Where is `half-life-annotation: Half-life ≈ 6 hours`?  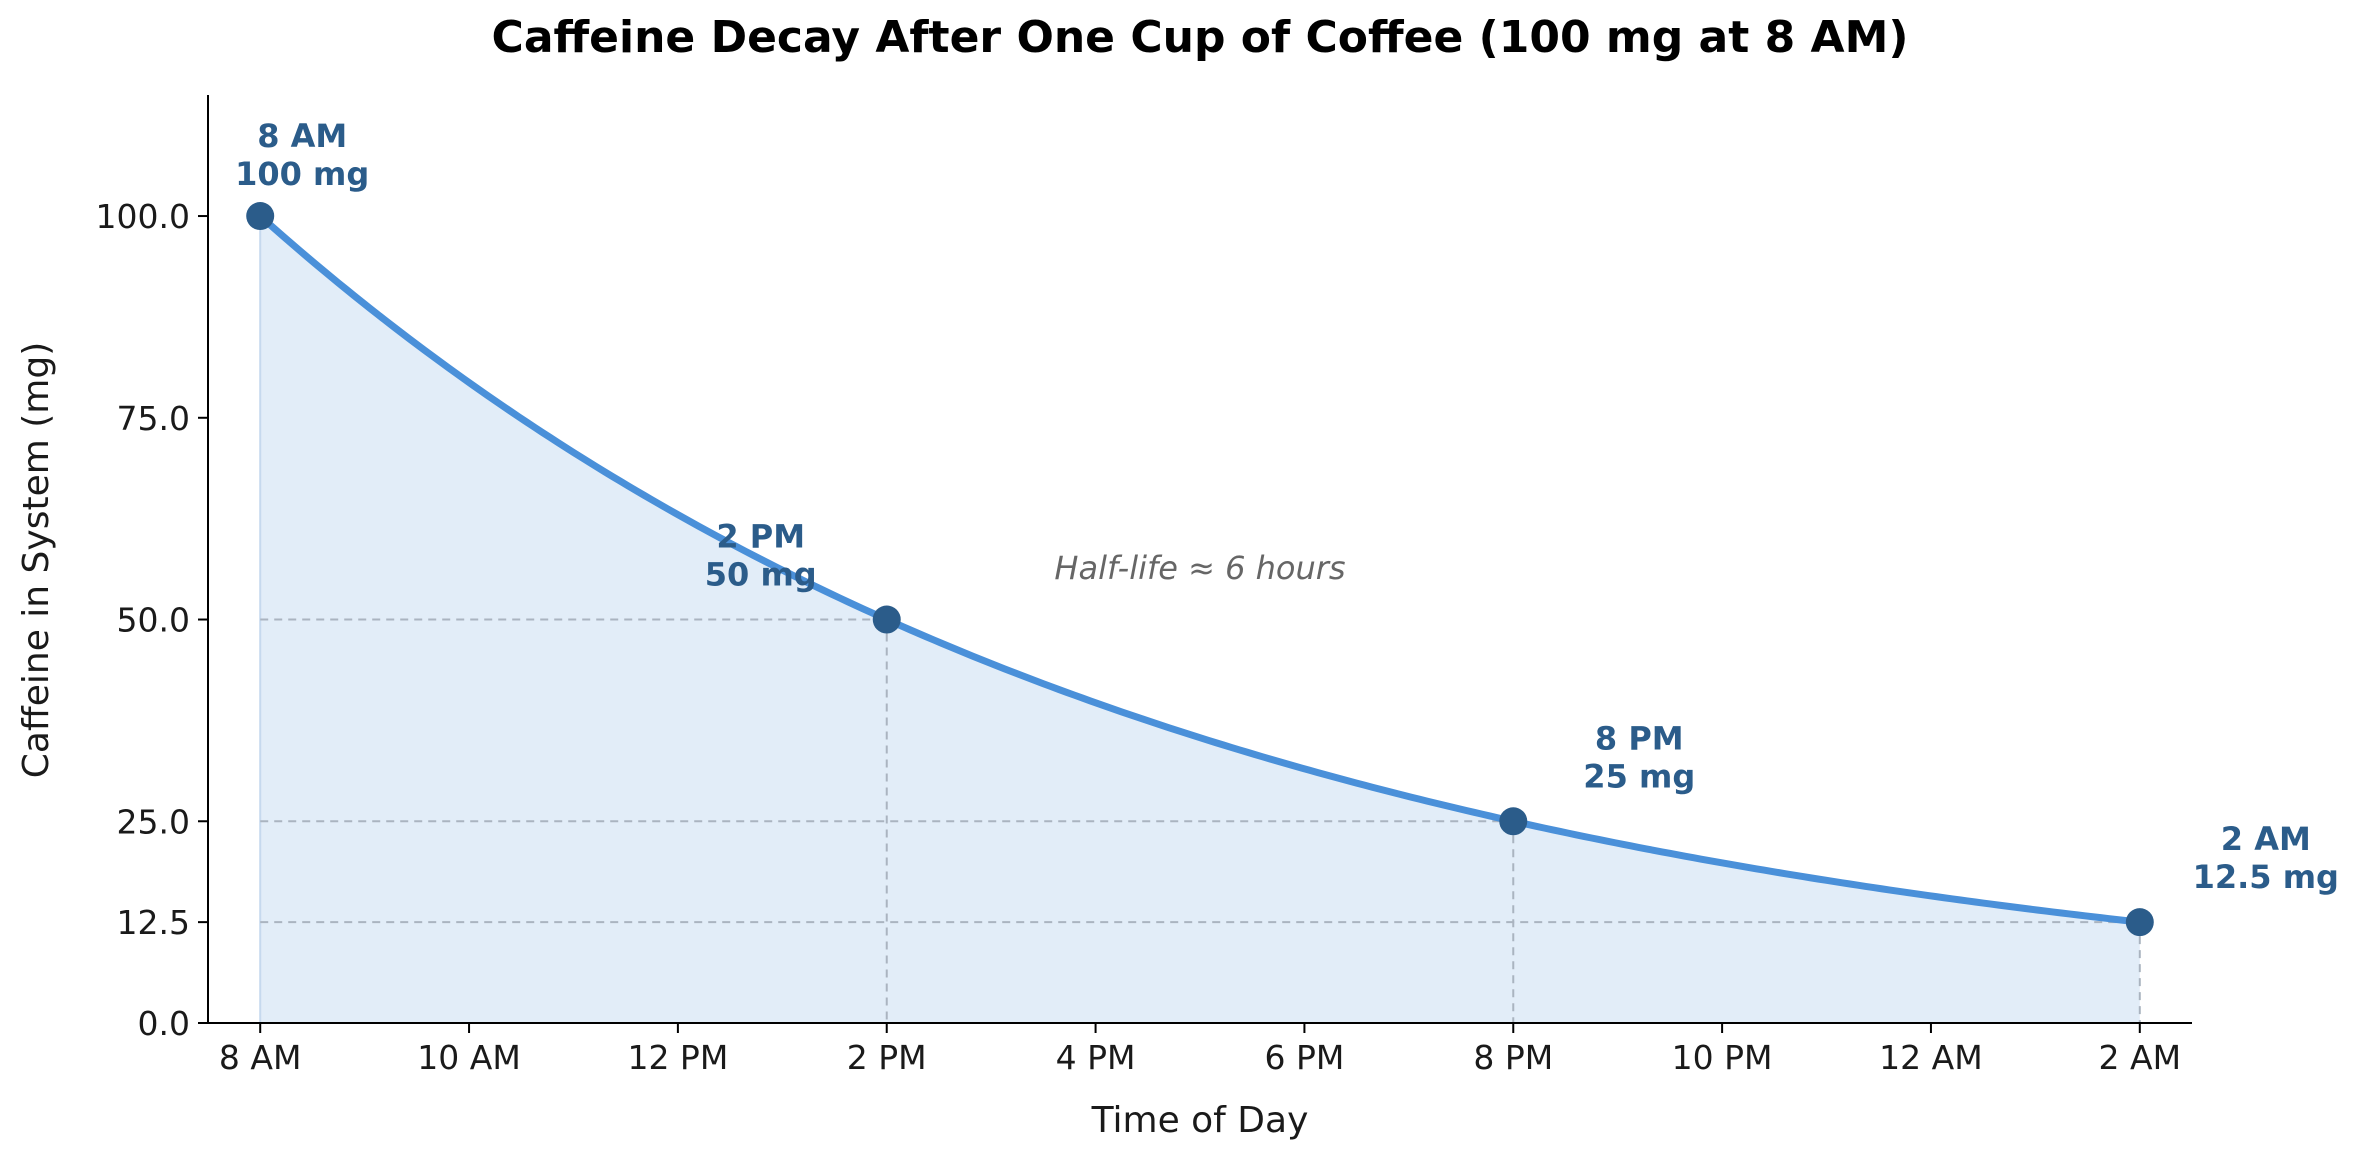 half-life-annotation: Half-life ≈ 6 hours is located at coordinates (1199, 568).